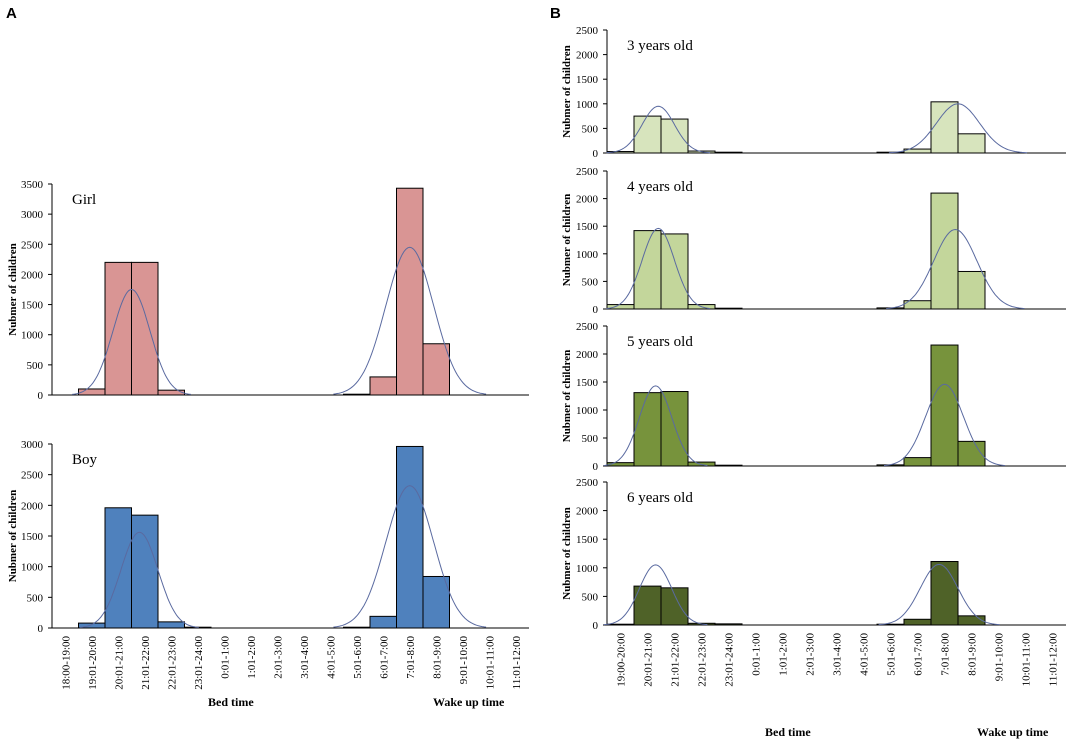 The image size is (1084, 740). I want to click on x-tick-label: 1:01-2:00, so click(784, 654).